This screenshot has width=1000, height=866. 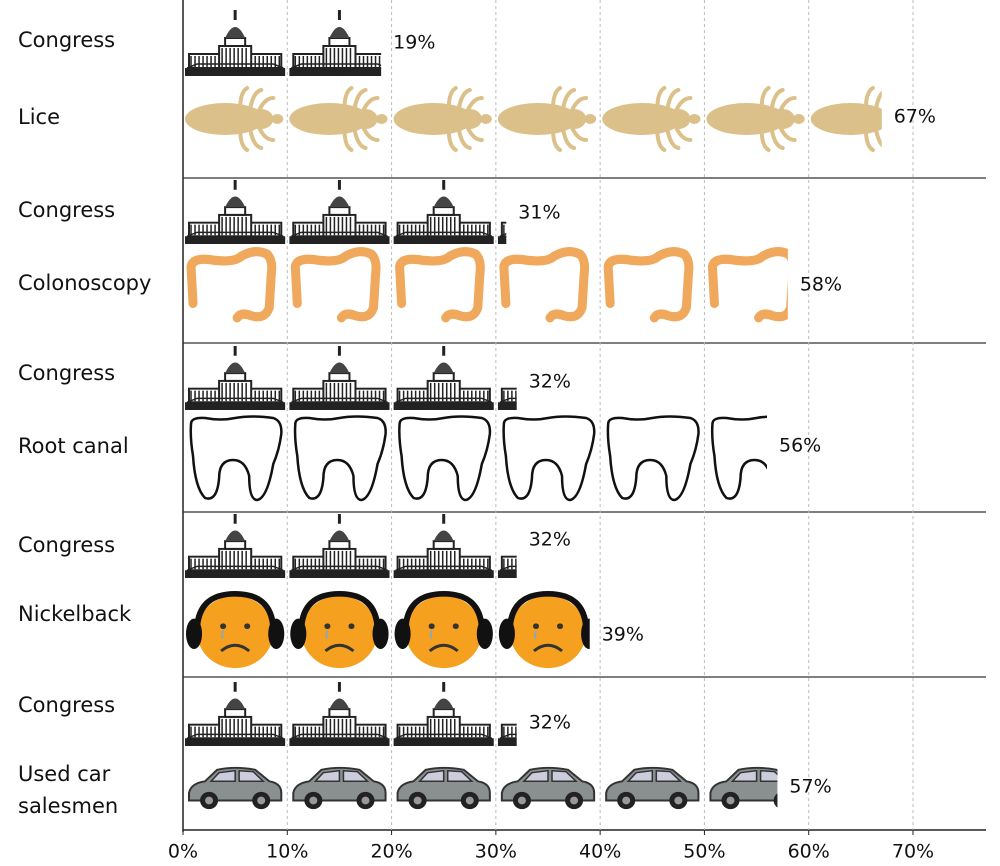 What do you see at coordinates (183, 852) in the screenshot?
I see `x-tick-label: 0%` at bounding box center [183, 852].